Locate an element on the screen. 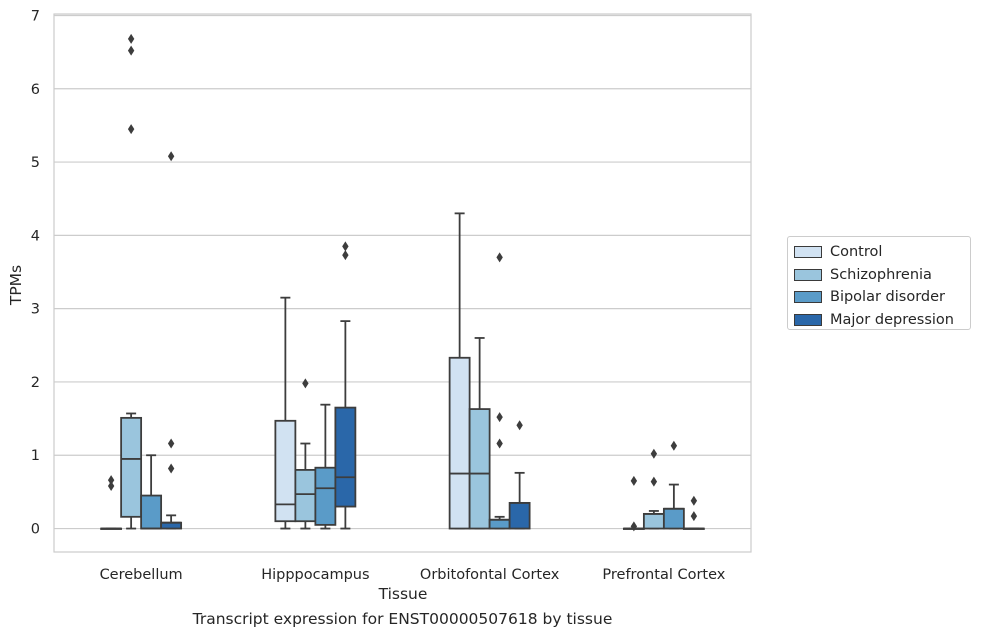 This screenshot has height=639, width=983. legend-item-control: Control is located at coordinates (882, 252).